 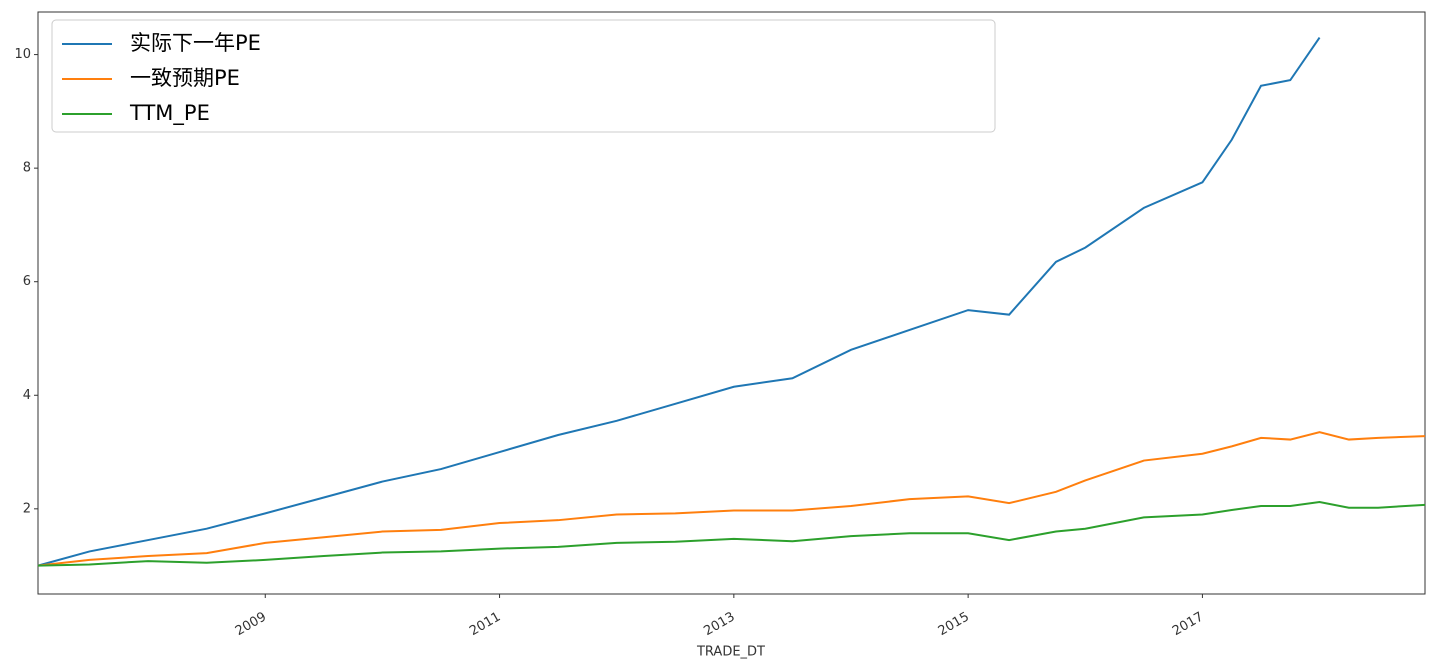 I want to click on x-tick-label: 2017, so click(x=1188, y=625).